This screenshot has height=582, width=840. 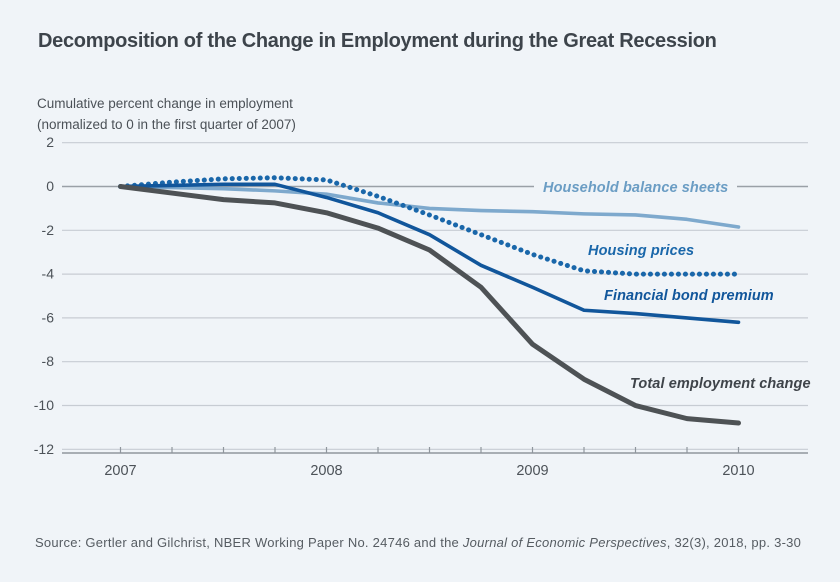 I want to click on y-tick-label: -6, so click(x=48, y=317).